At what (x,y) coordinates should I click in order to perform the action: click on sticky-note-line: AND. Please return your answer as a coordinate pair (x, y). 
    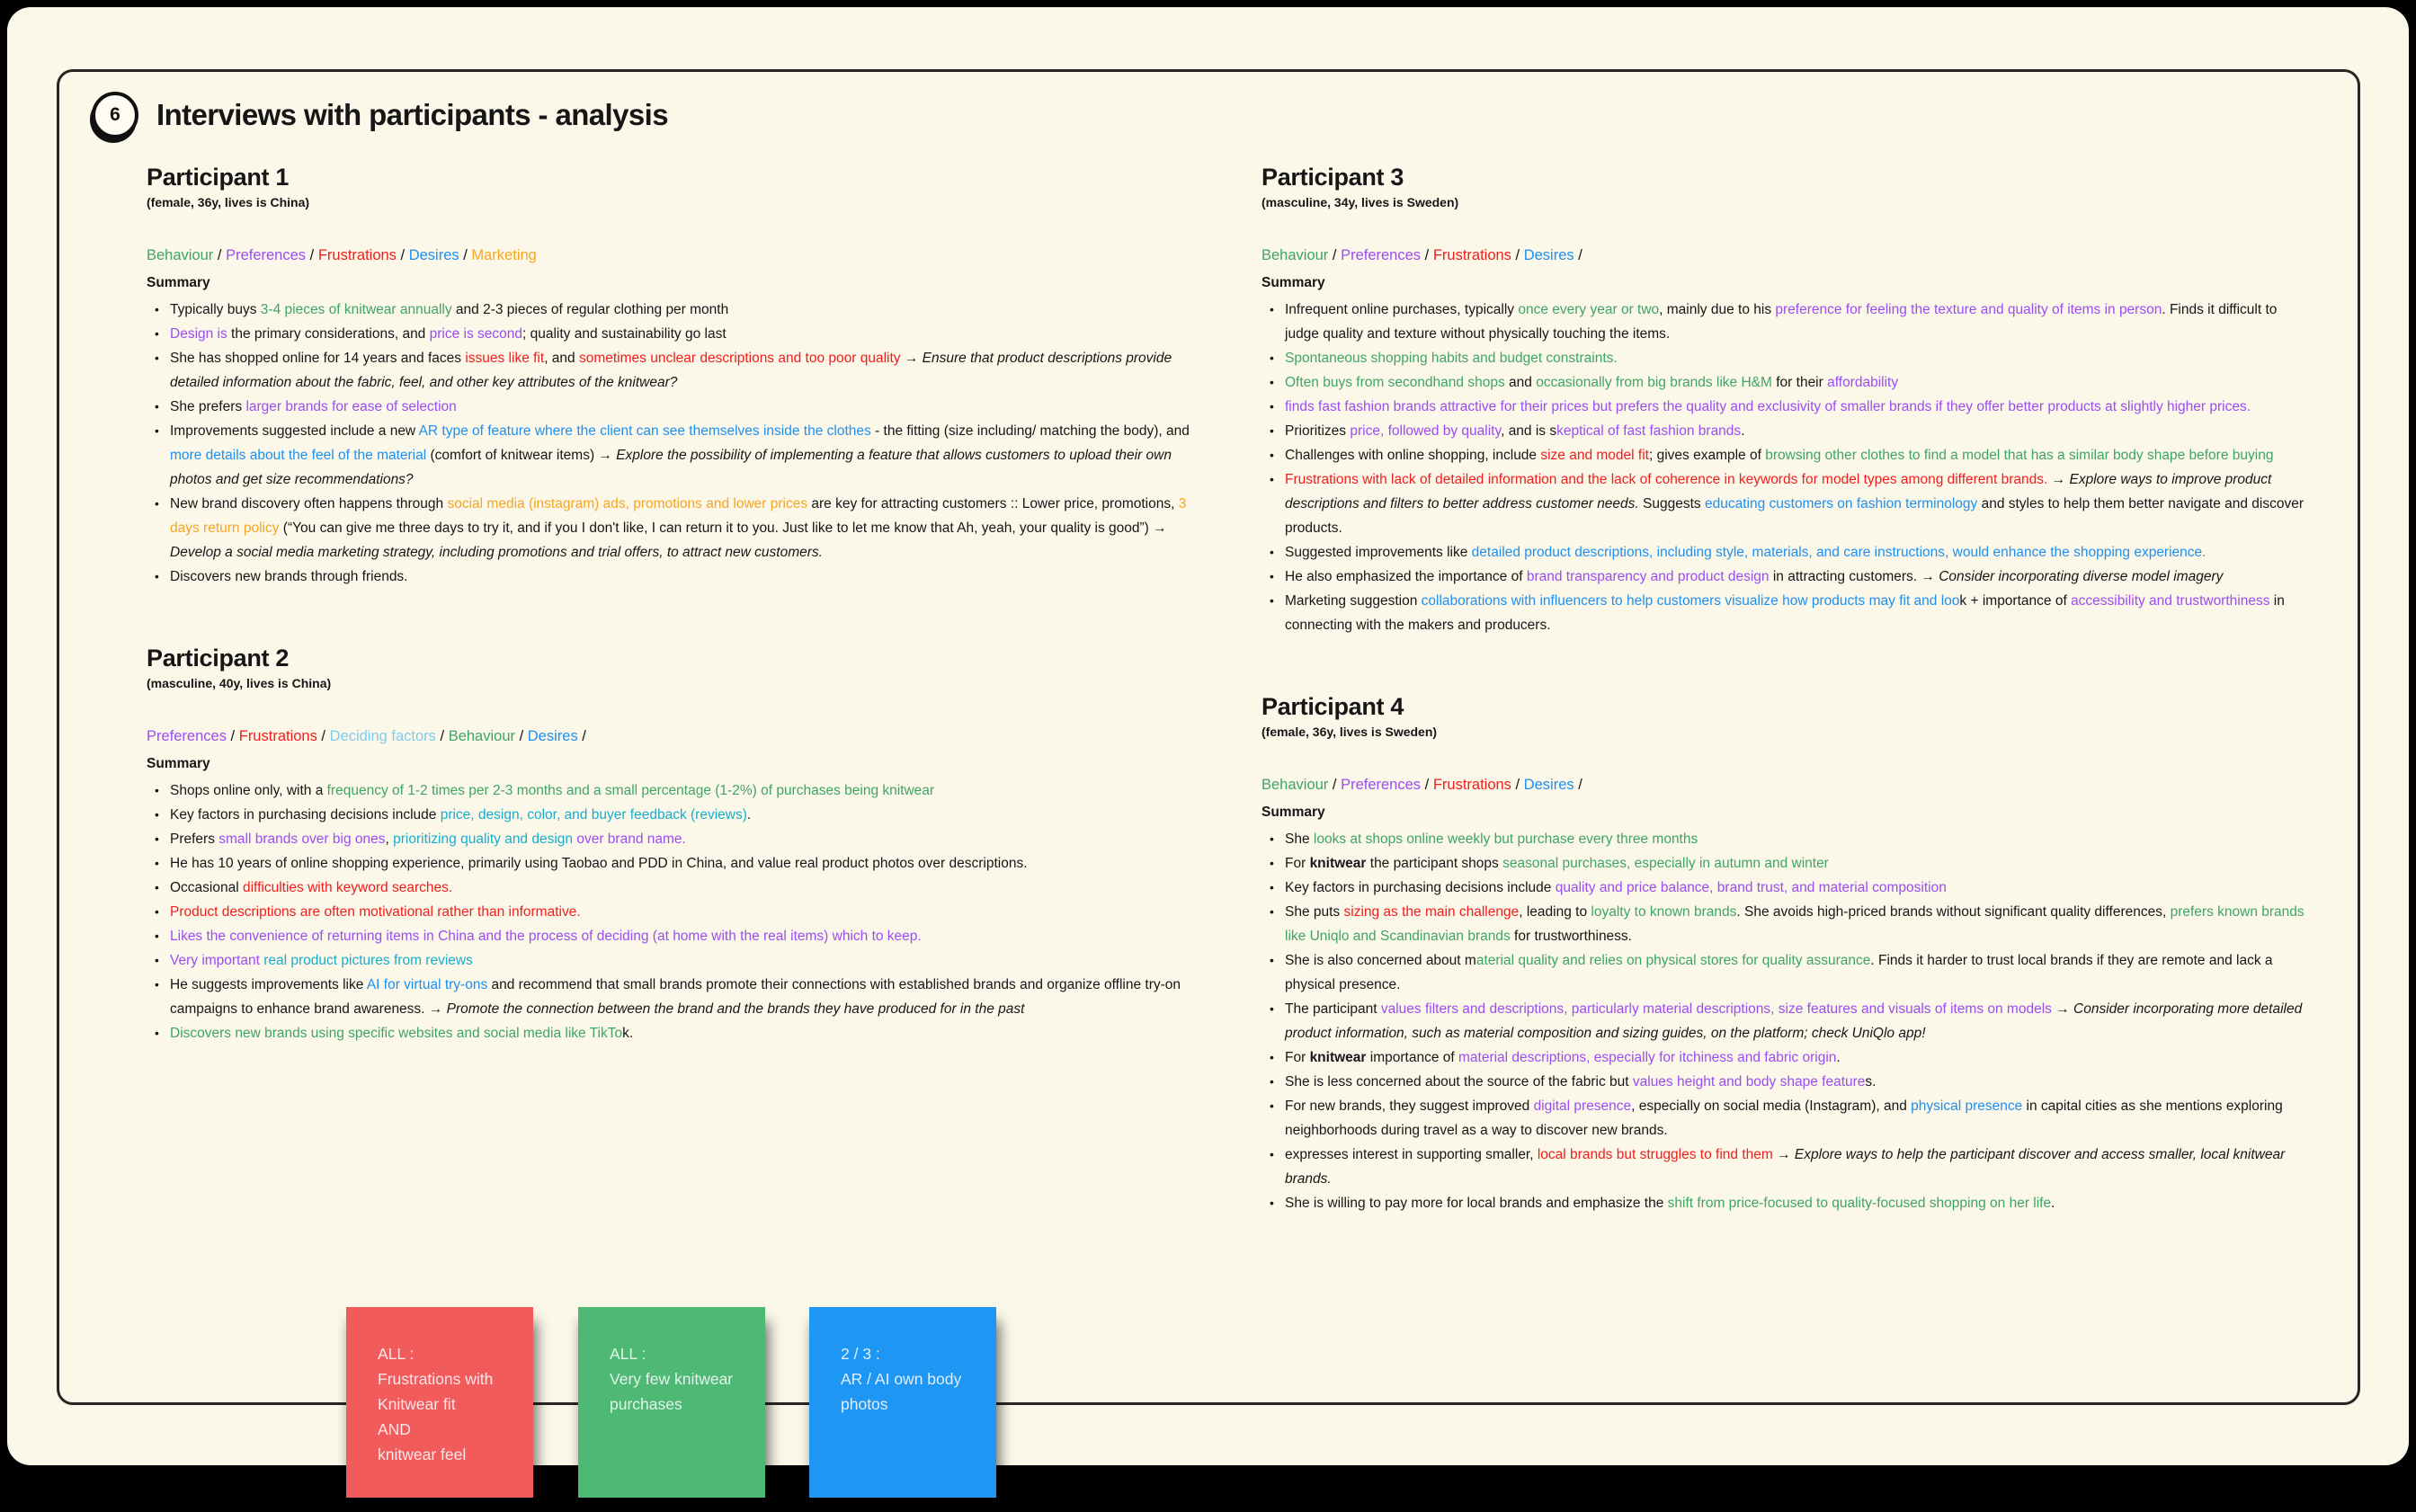
    Looking at the image, I should click on (394, 1429).